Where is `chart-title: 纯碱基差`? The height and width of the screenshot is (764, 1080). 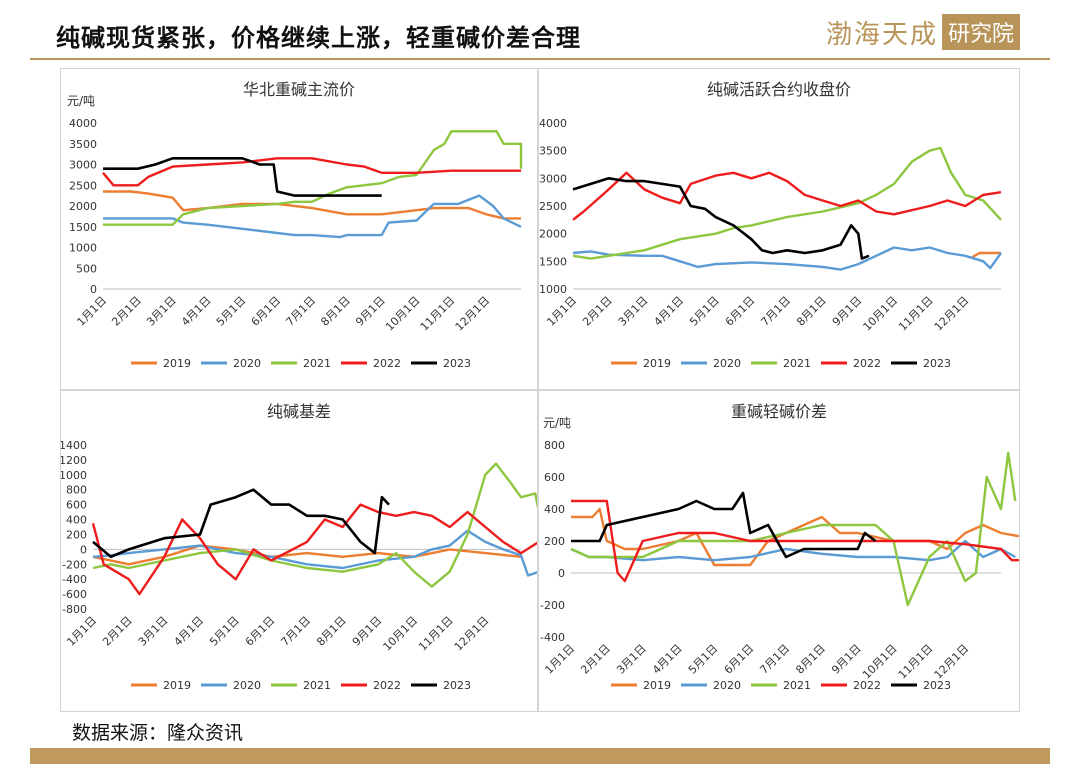 chart-title: 纯碱基差 is located at coordinates (299, 411).